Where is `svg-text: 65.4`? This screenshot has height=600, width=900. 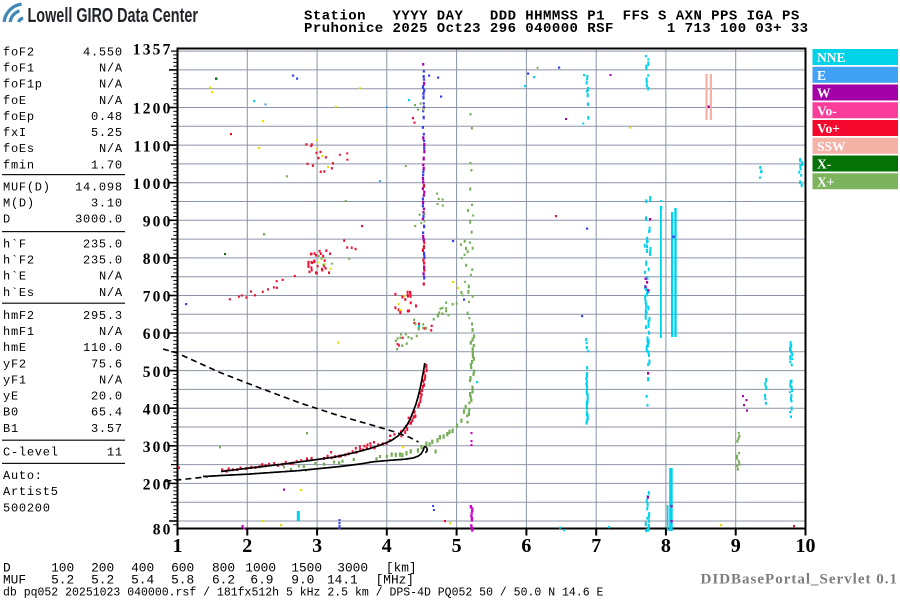 svg-text: 65.4 is located at coordinates (107, 413).